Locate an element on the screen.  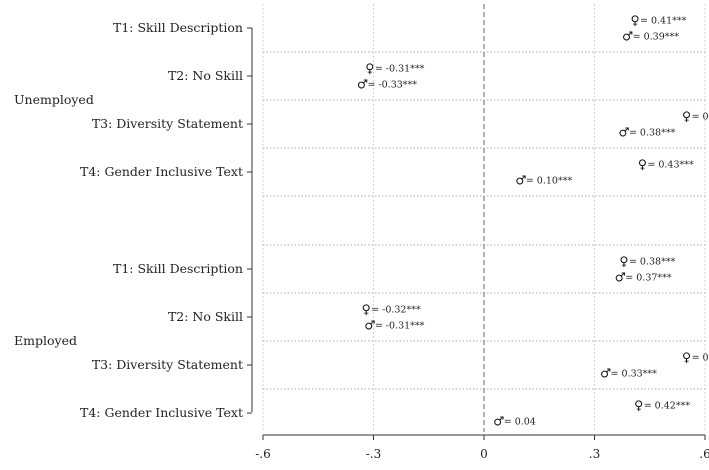
x-tick-label: -.6 is located at coordinates (263, 454).